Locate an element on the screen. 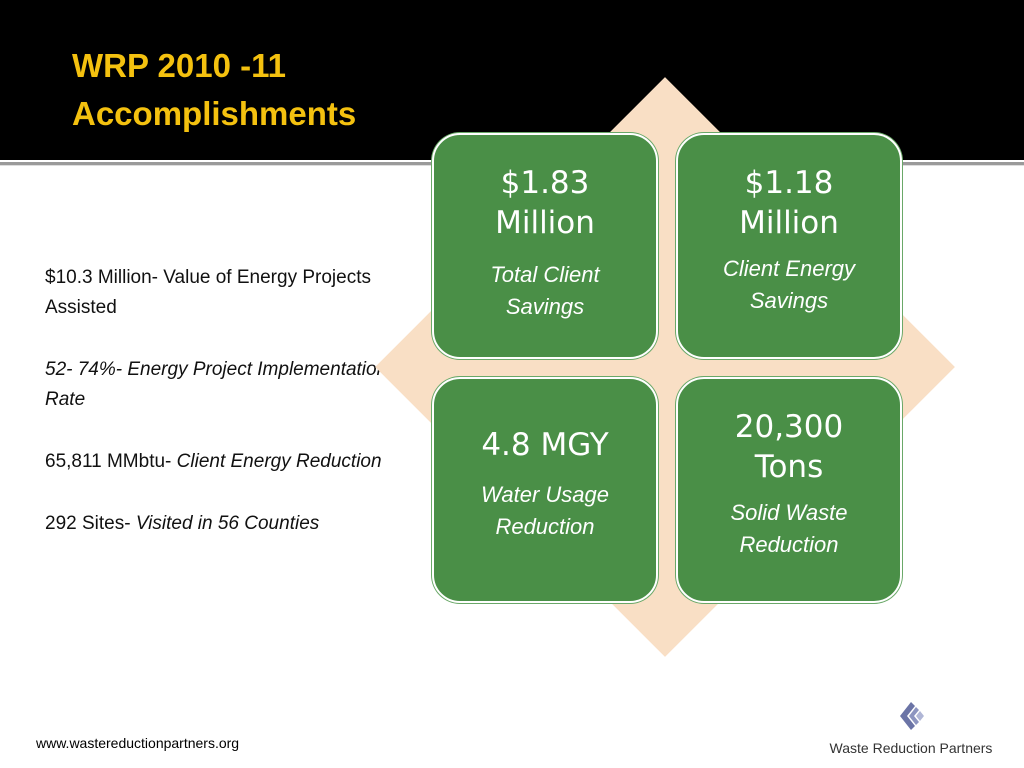 This screenshot has width=1024, height=768. stat-value: 20,300 Tons is located at coordinates (789, 447).